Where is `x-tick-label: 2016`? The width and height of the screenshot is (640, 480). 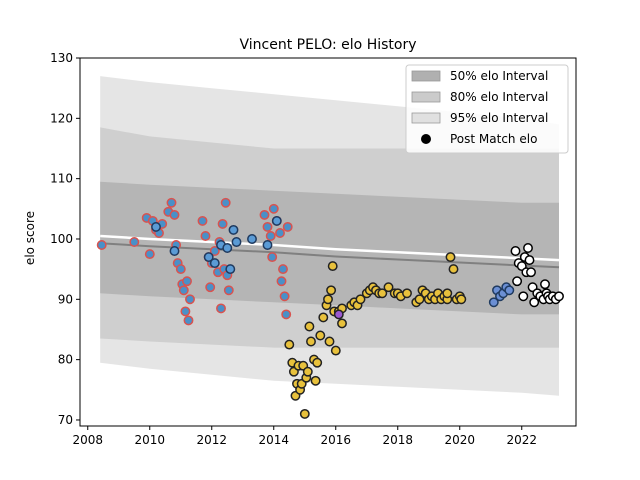 x-tick-label: 2016 is located at coordinates (335, 440).